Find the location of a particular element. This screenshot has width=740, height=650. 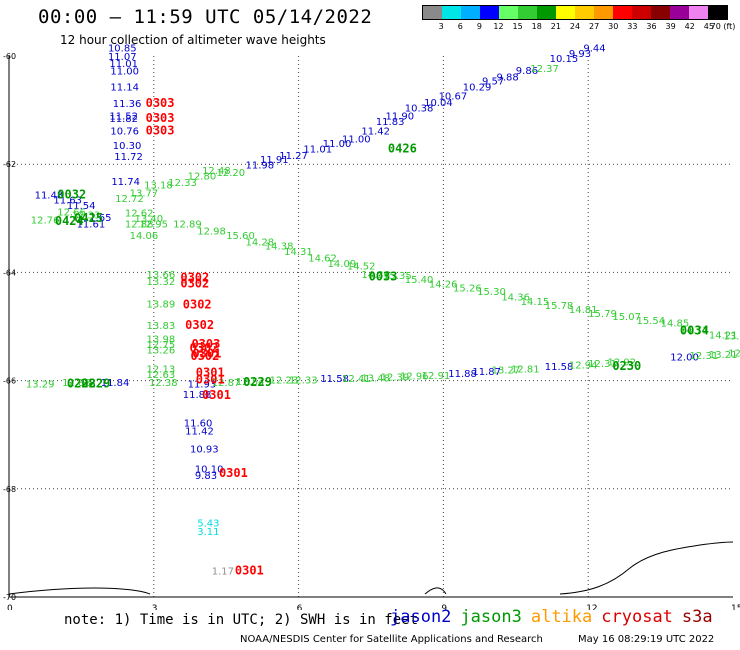

wave-height-label: 13.89 is located at coordinates (161, 305).